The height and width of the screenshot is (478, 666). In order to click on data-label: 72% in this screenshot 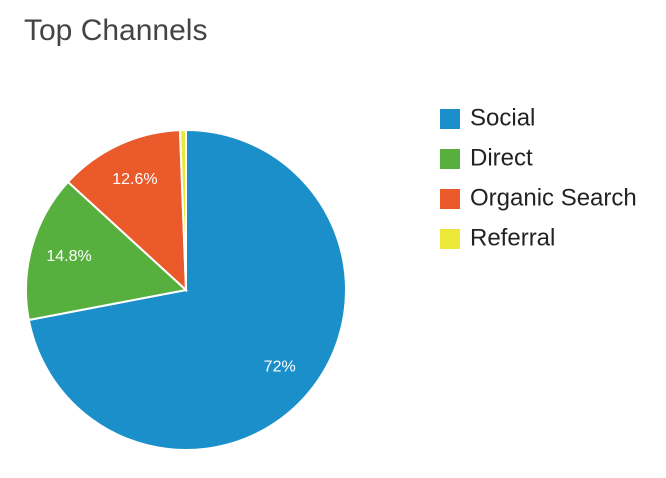, I will do `click(280, 367)`.